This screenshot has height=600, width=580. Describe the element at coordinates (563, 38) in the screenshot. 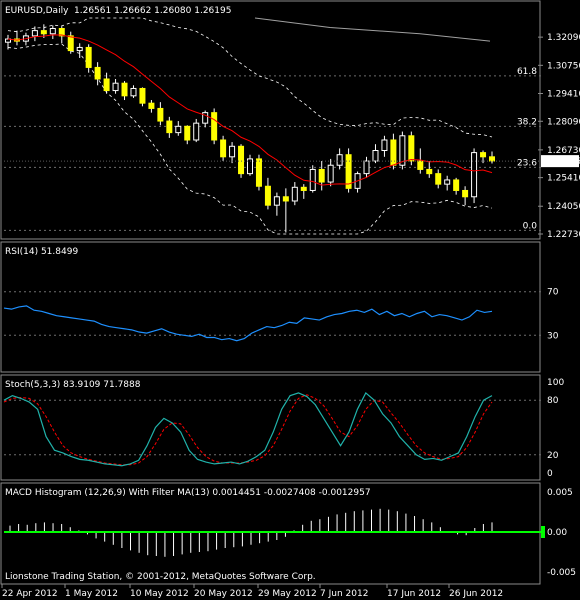

I see `price-tick-label: 1.32090` at that location.